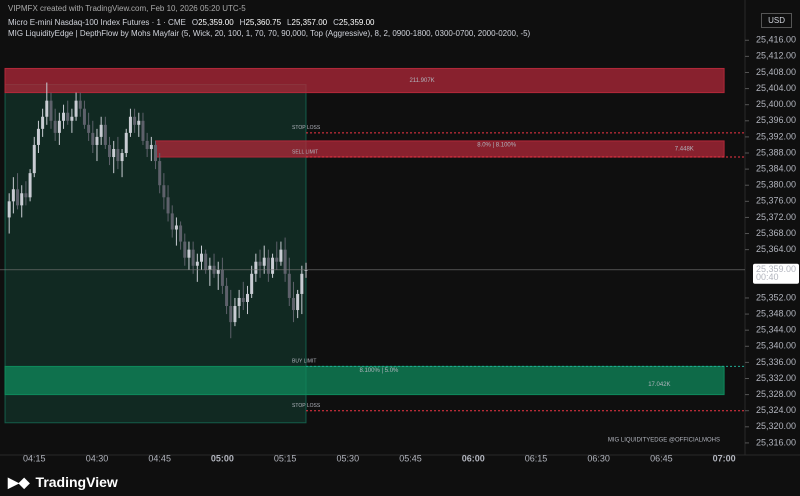  What do you see at coordinates (336, 22) in the screenshot?
I see `ohlc-key: C` at bounding box center [336, 22].